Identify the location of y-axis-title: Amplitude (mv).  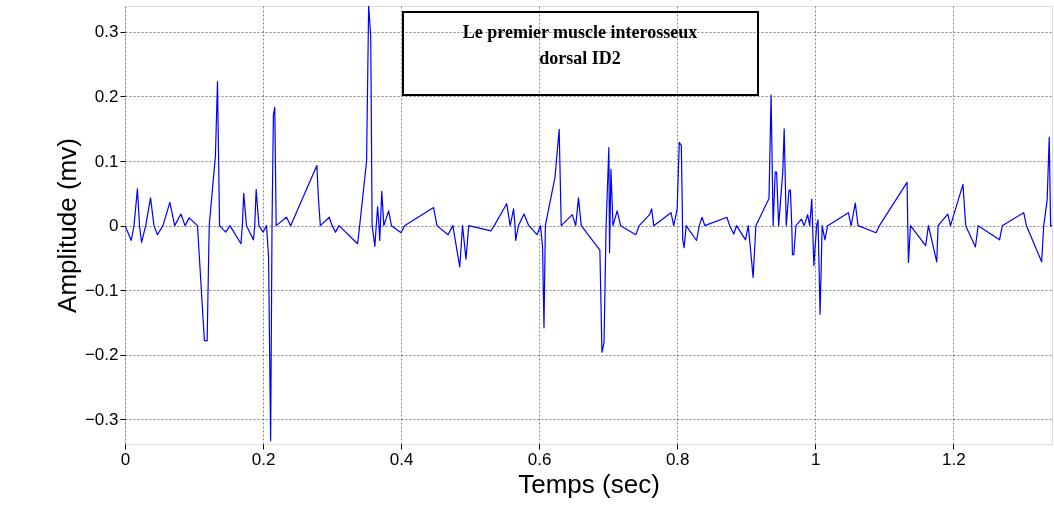
(66, 225).